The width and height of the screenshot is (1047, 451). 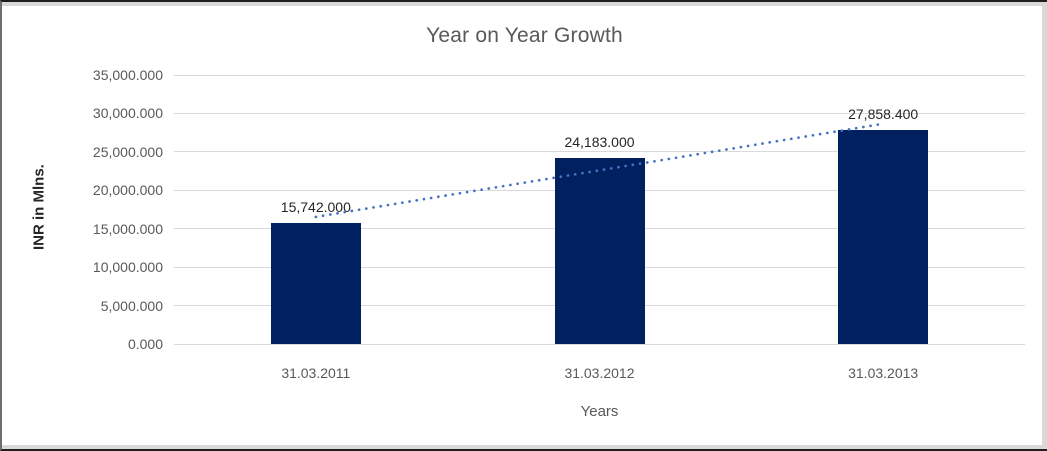 I want to click on x-axis-title: Years, so click(x=599, y=411).